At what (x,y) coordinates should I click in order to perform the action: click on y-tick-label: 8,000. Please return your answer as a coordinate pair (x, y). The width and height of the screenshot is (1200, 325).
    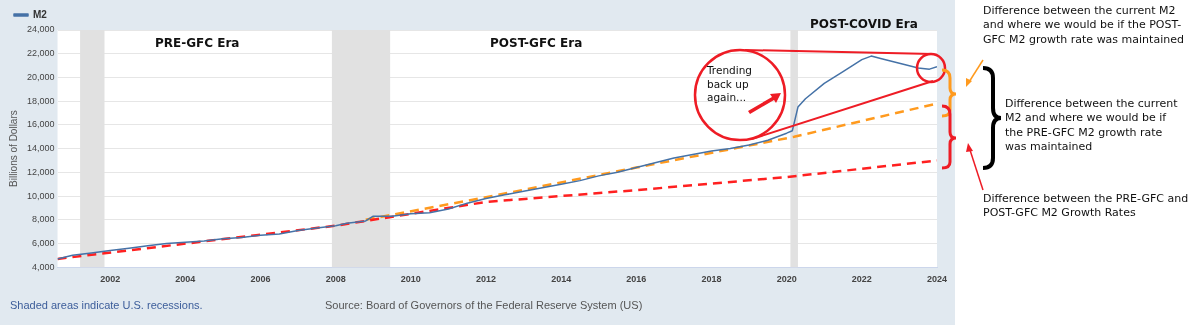
    Looking at the image, I should click on (43, 219).